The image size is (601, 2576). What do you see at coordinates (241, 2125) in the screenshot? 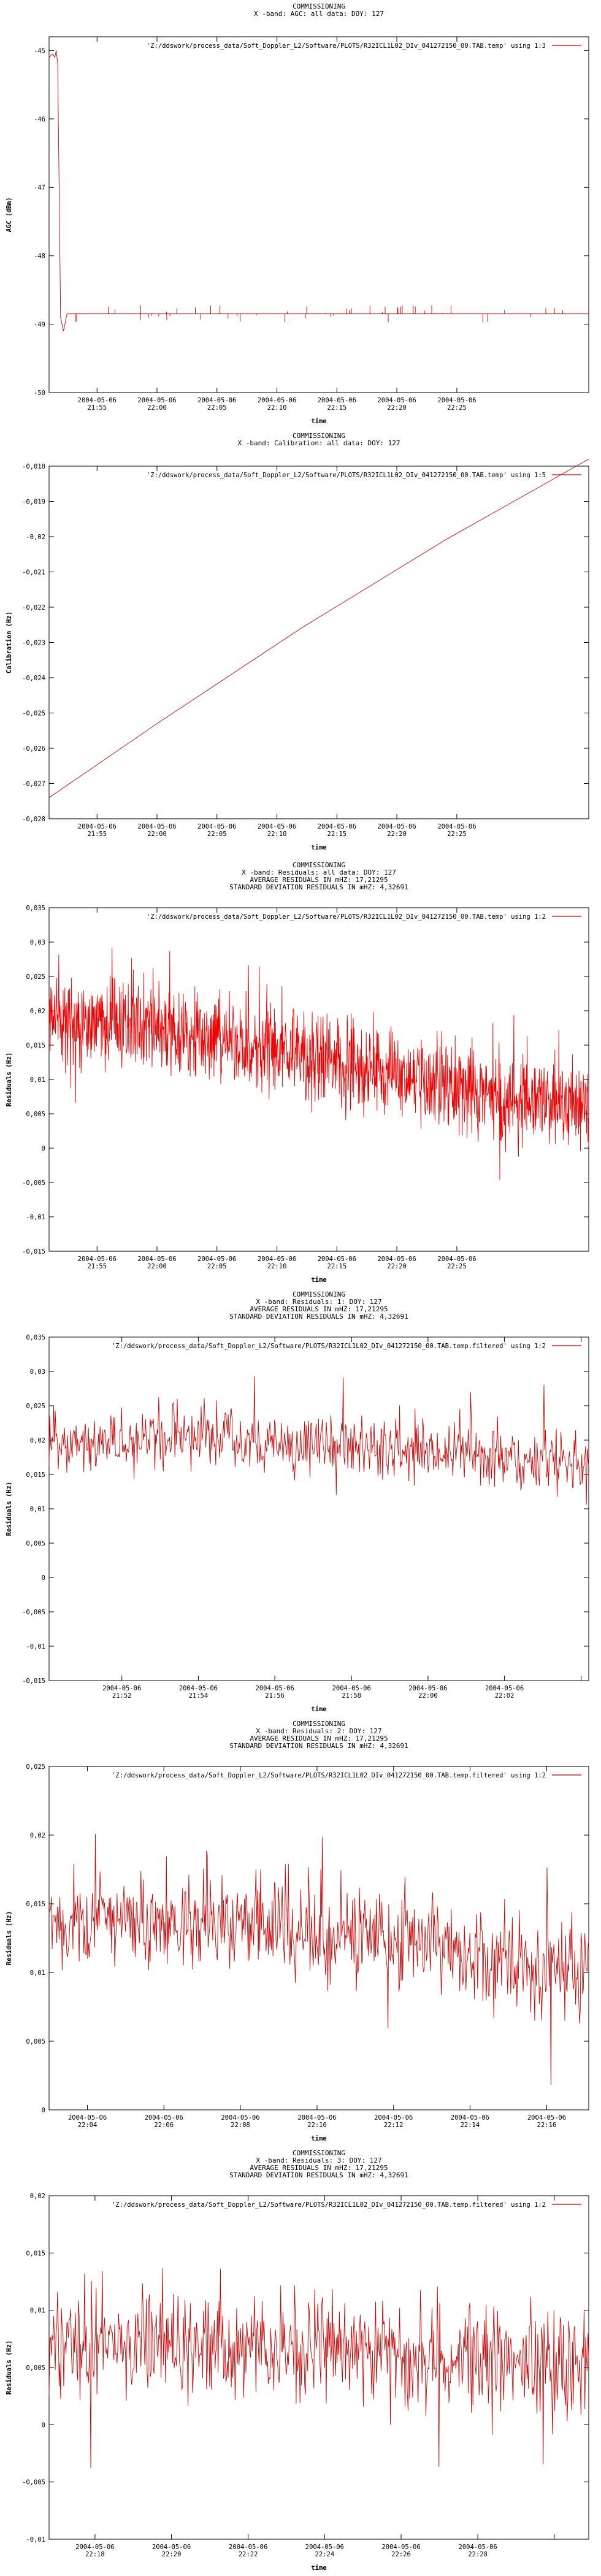
I see `x-tick-label: 22:08` at bounding box center [241, 2125].